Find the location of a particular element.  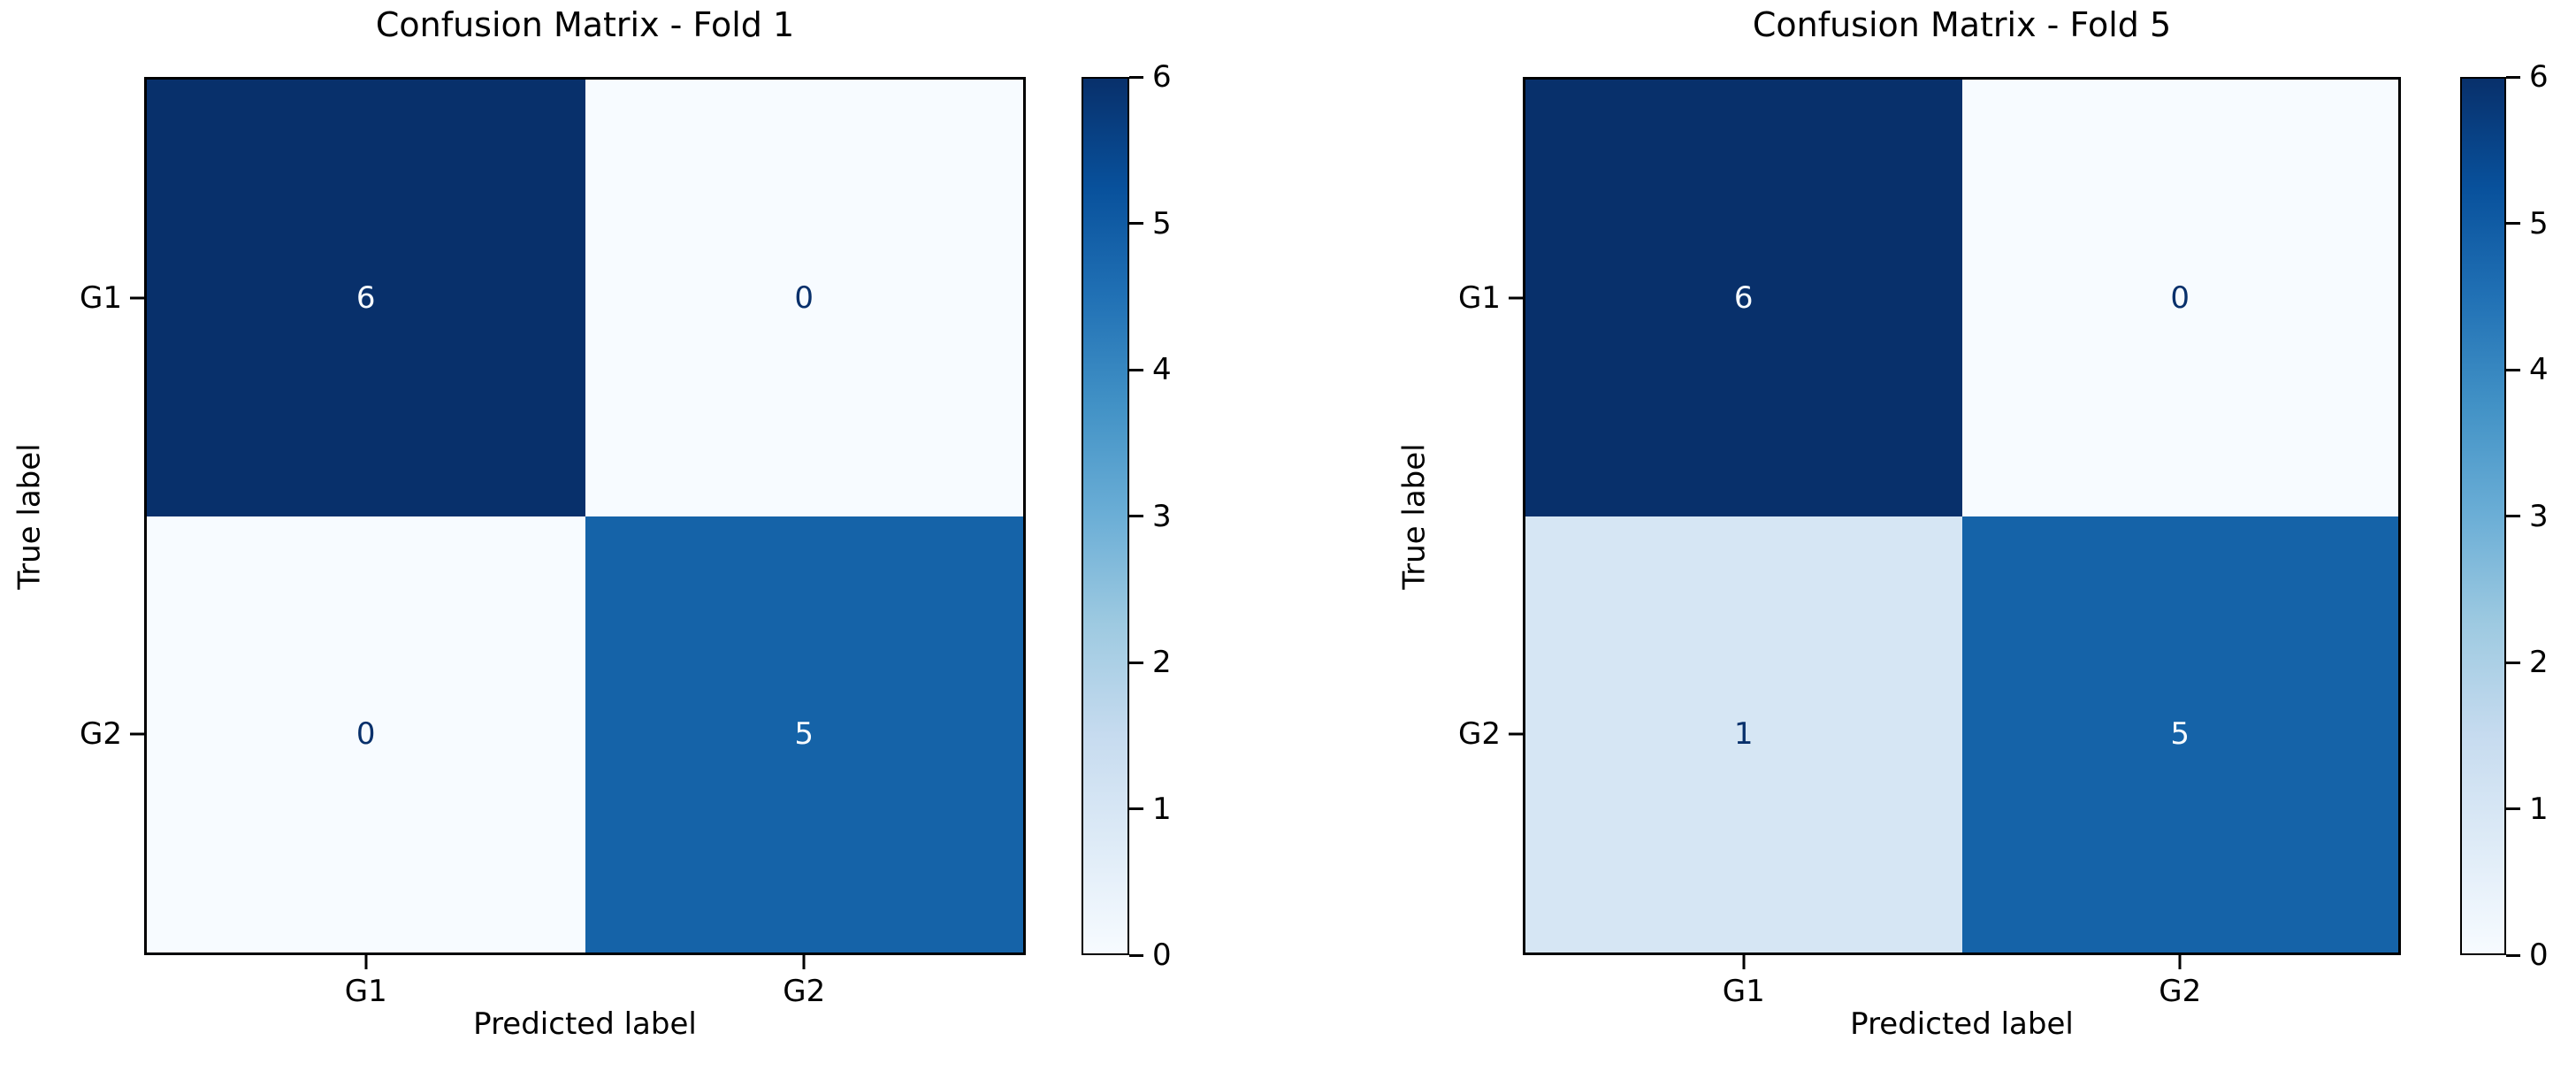

x-axis-label-fold5: Predicted label is located at coordinates (1962, 1024).